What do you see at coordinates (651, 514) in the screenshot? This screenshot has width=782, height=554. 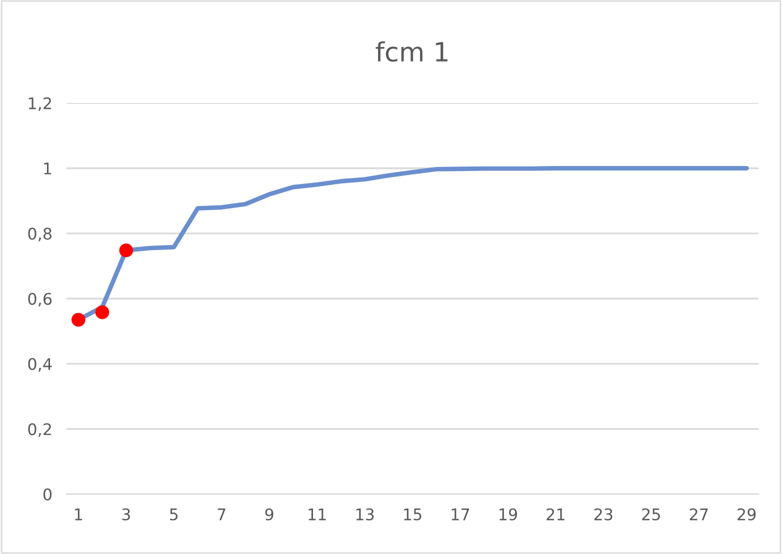 I see `x-tick-label: 25` at bounding box center [651, 514].